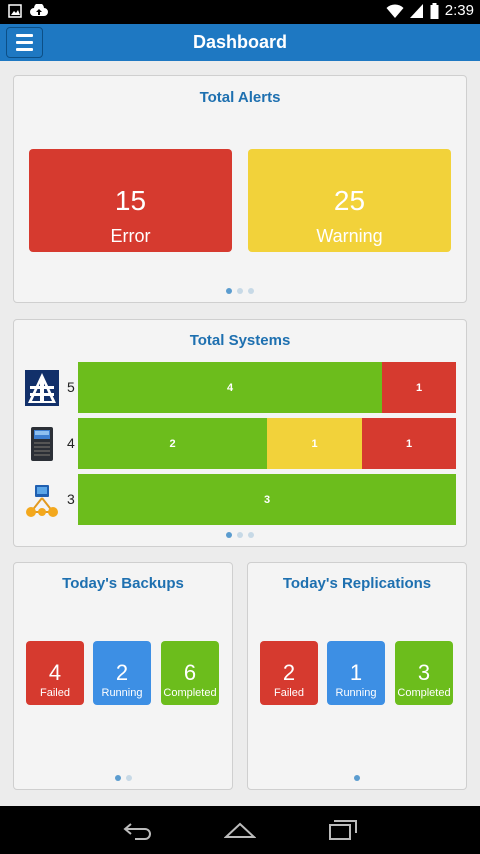 This screenshot has width=480, height=854. I want to click on page-title: Dashboard, so click(240, 42).